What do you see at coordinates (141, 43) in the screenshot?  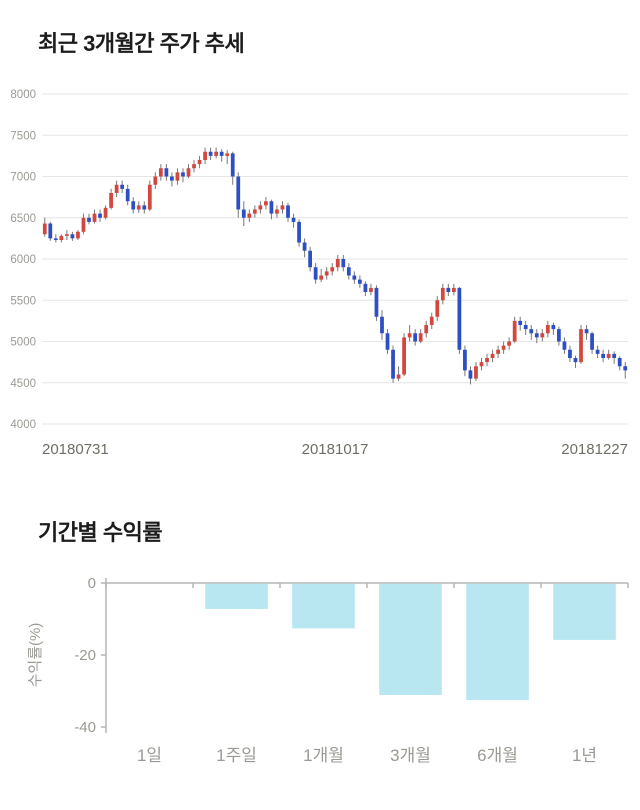 I see `price-chart-title: 최근 3개월간 주가 추세` at bounding box center [141, 43].